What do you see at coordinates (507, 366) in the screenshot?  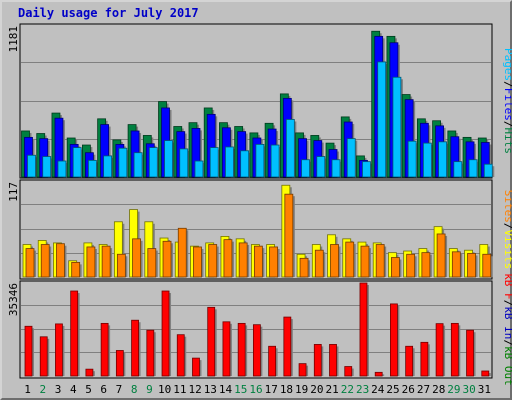 I see `legend-item: kB Out` at bounding box center [507, 366].